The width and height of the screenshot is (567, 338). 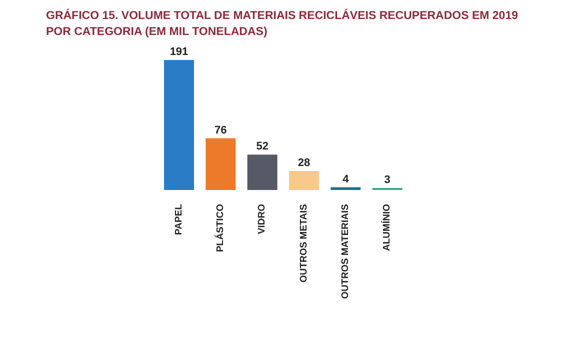 I want to click on x-tick-label: OUTROS METAIS, so click(x=304, y=243).